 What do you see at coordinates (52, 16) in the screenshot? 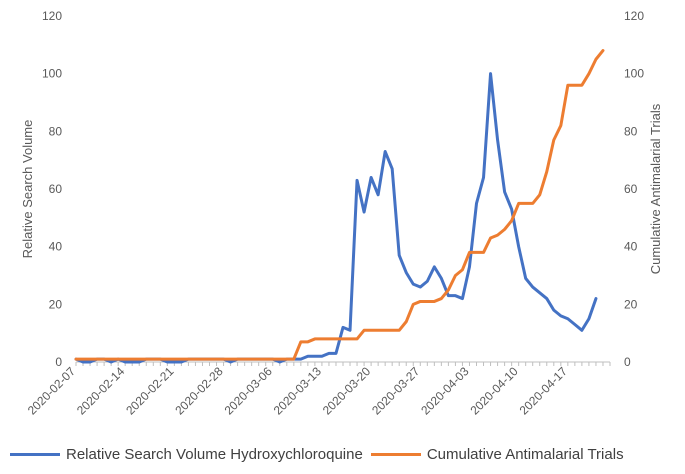
I see `y-tick-label: 120` at bounding box center [52, 16].